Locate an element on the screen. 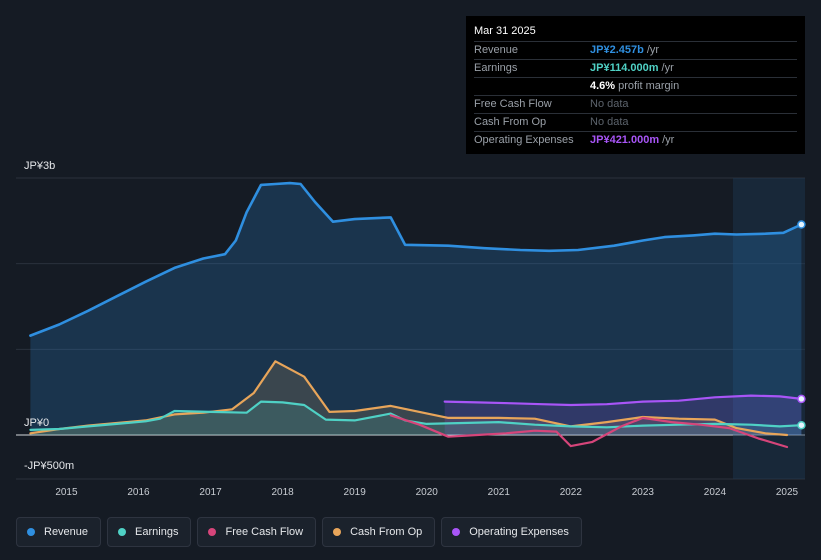 This screenshot has height=560, width=821. free-cash-flow-dot-icon is located at coordinates (212, 532).